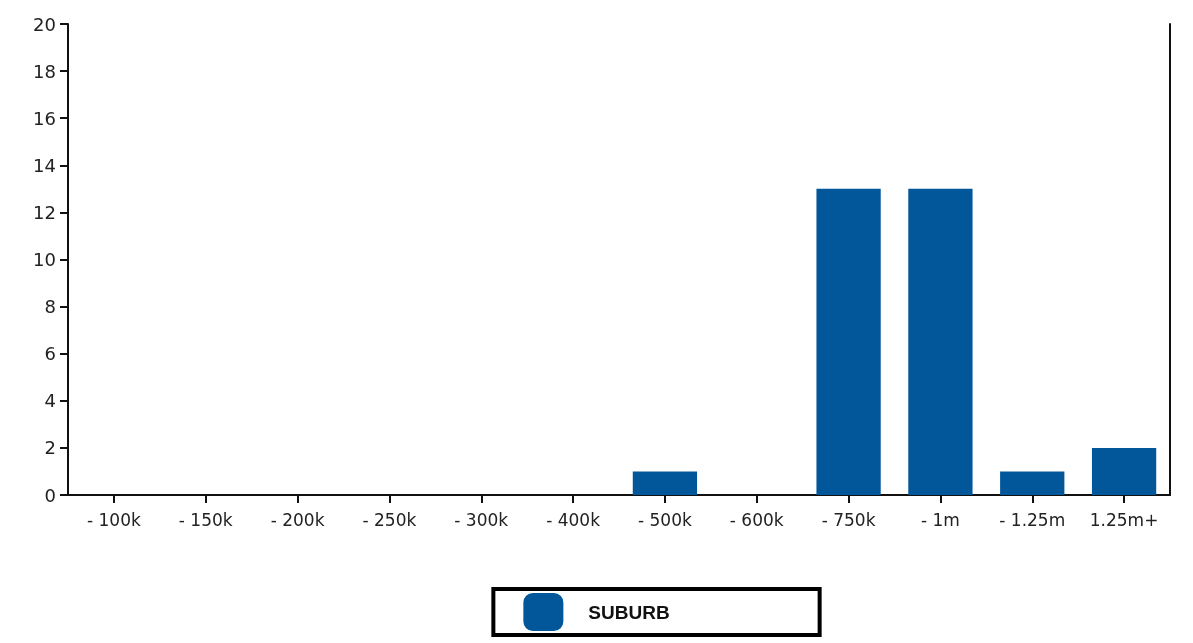 This screenshot has height=643, width=1193. I want to click on x-tick-label: - 600k, so click(756, 519).